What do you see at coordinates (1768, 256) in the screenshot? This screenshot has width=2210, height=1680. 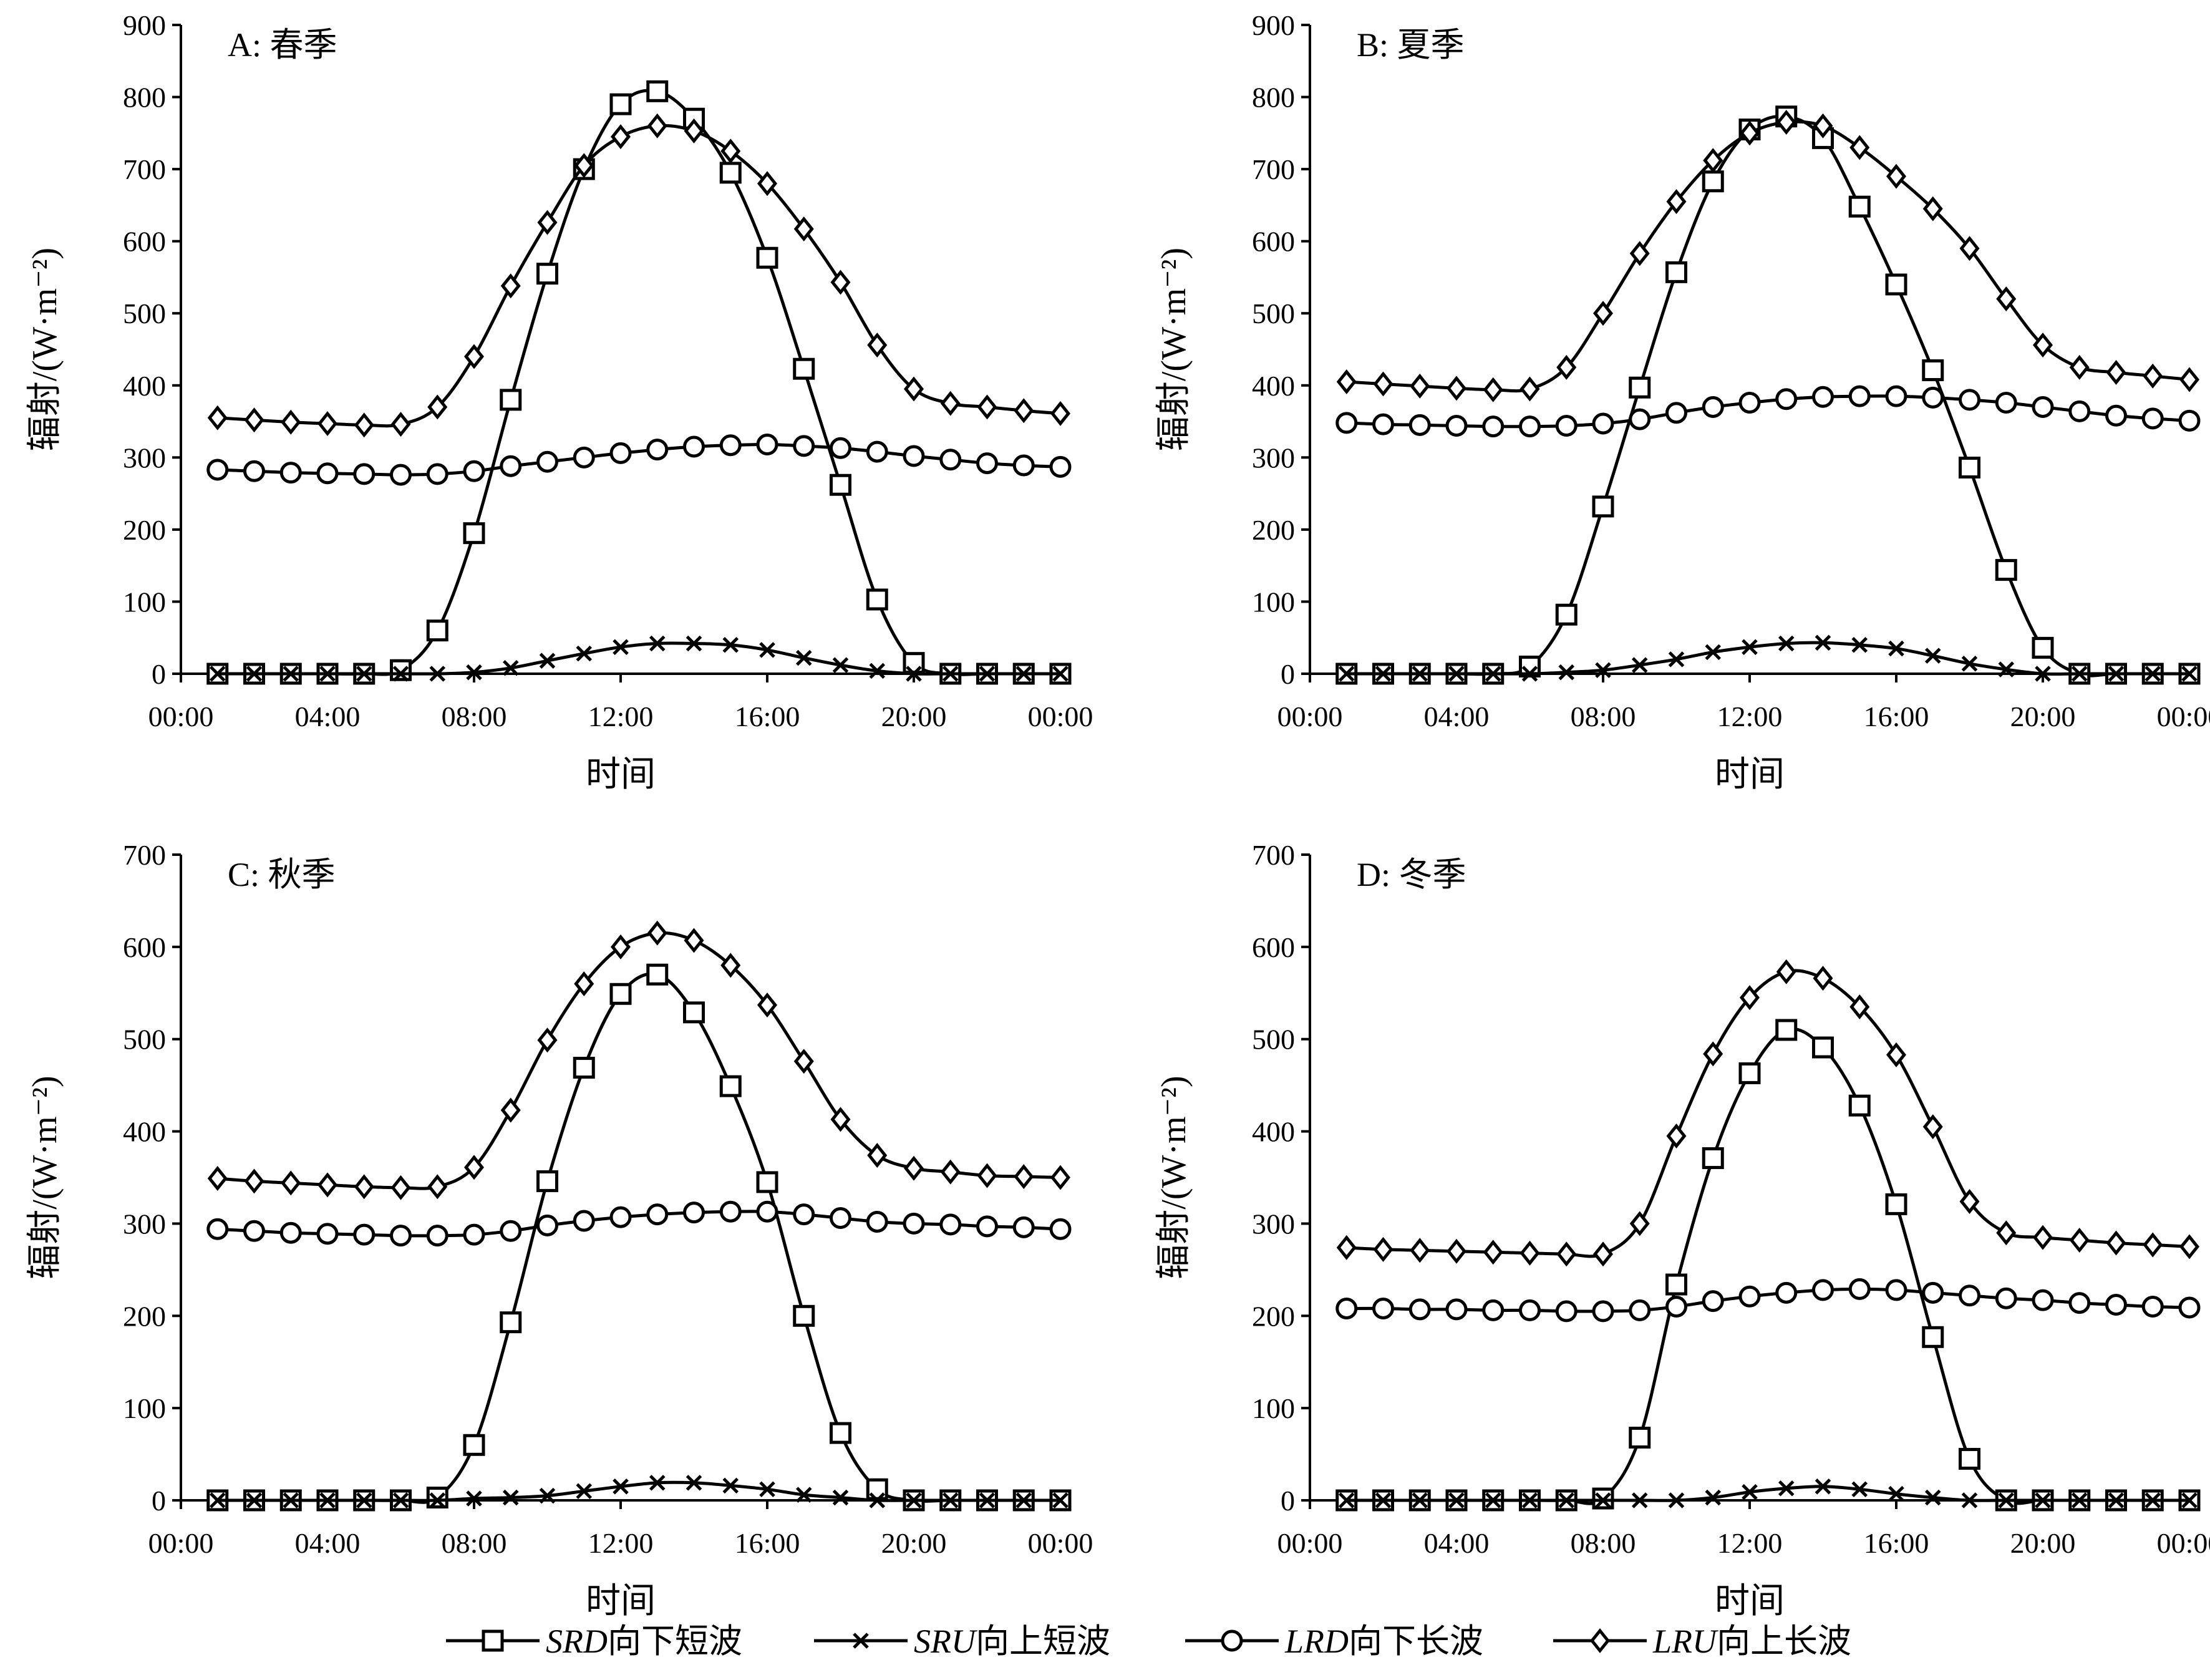 I see `panel-b-series-lru` at bounding box center [1768, 256].